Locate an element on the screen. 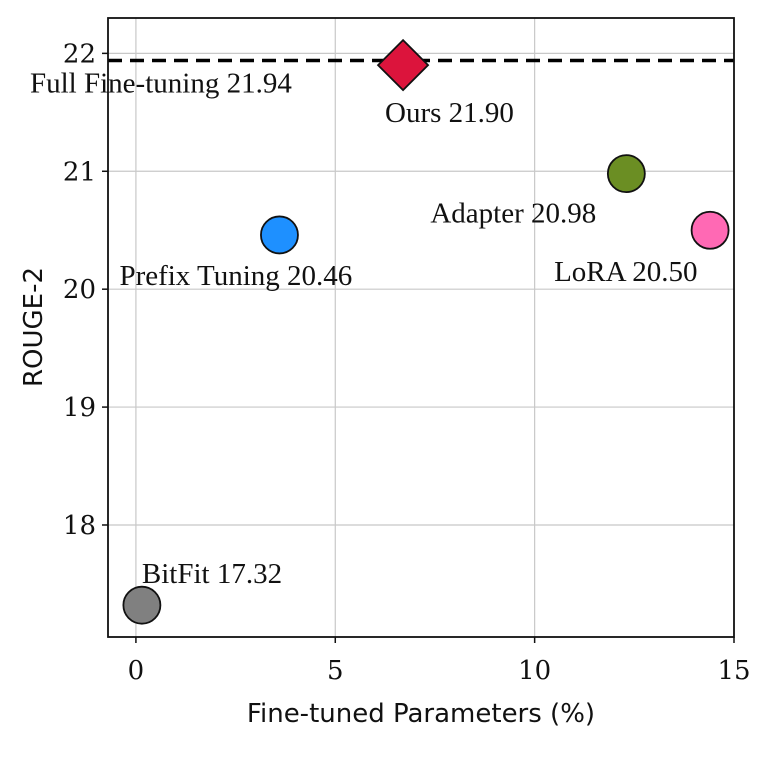  x-tick-label: 0 is located at coordinates (136, 671).